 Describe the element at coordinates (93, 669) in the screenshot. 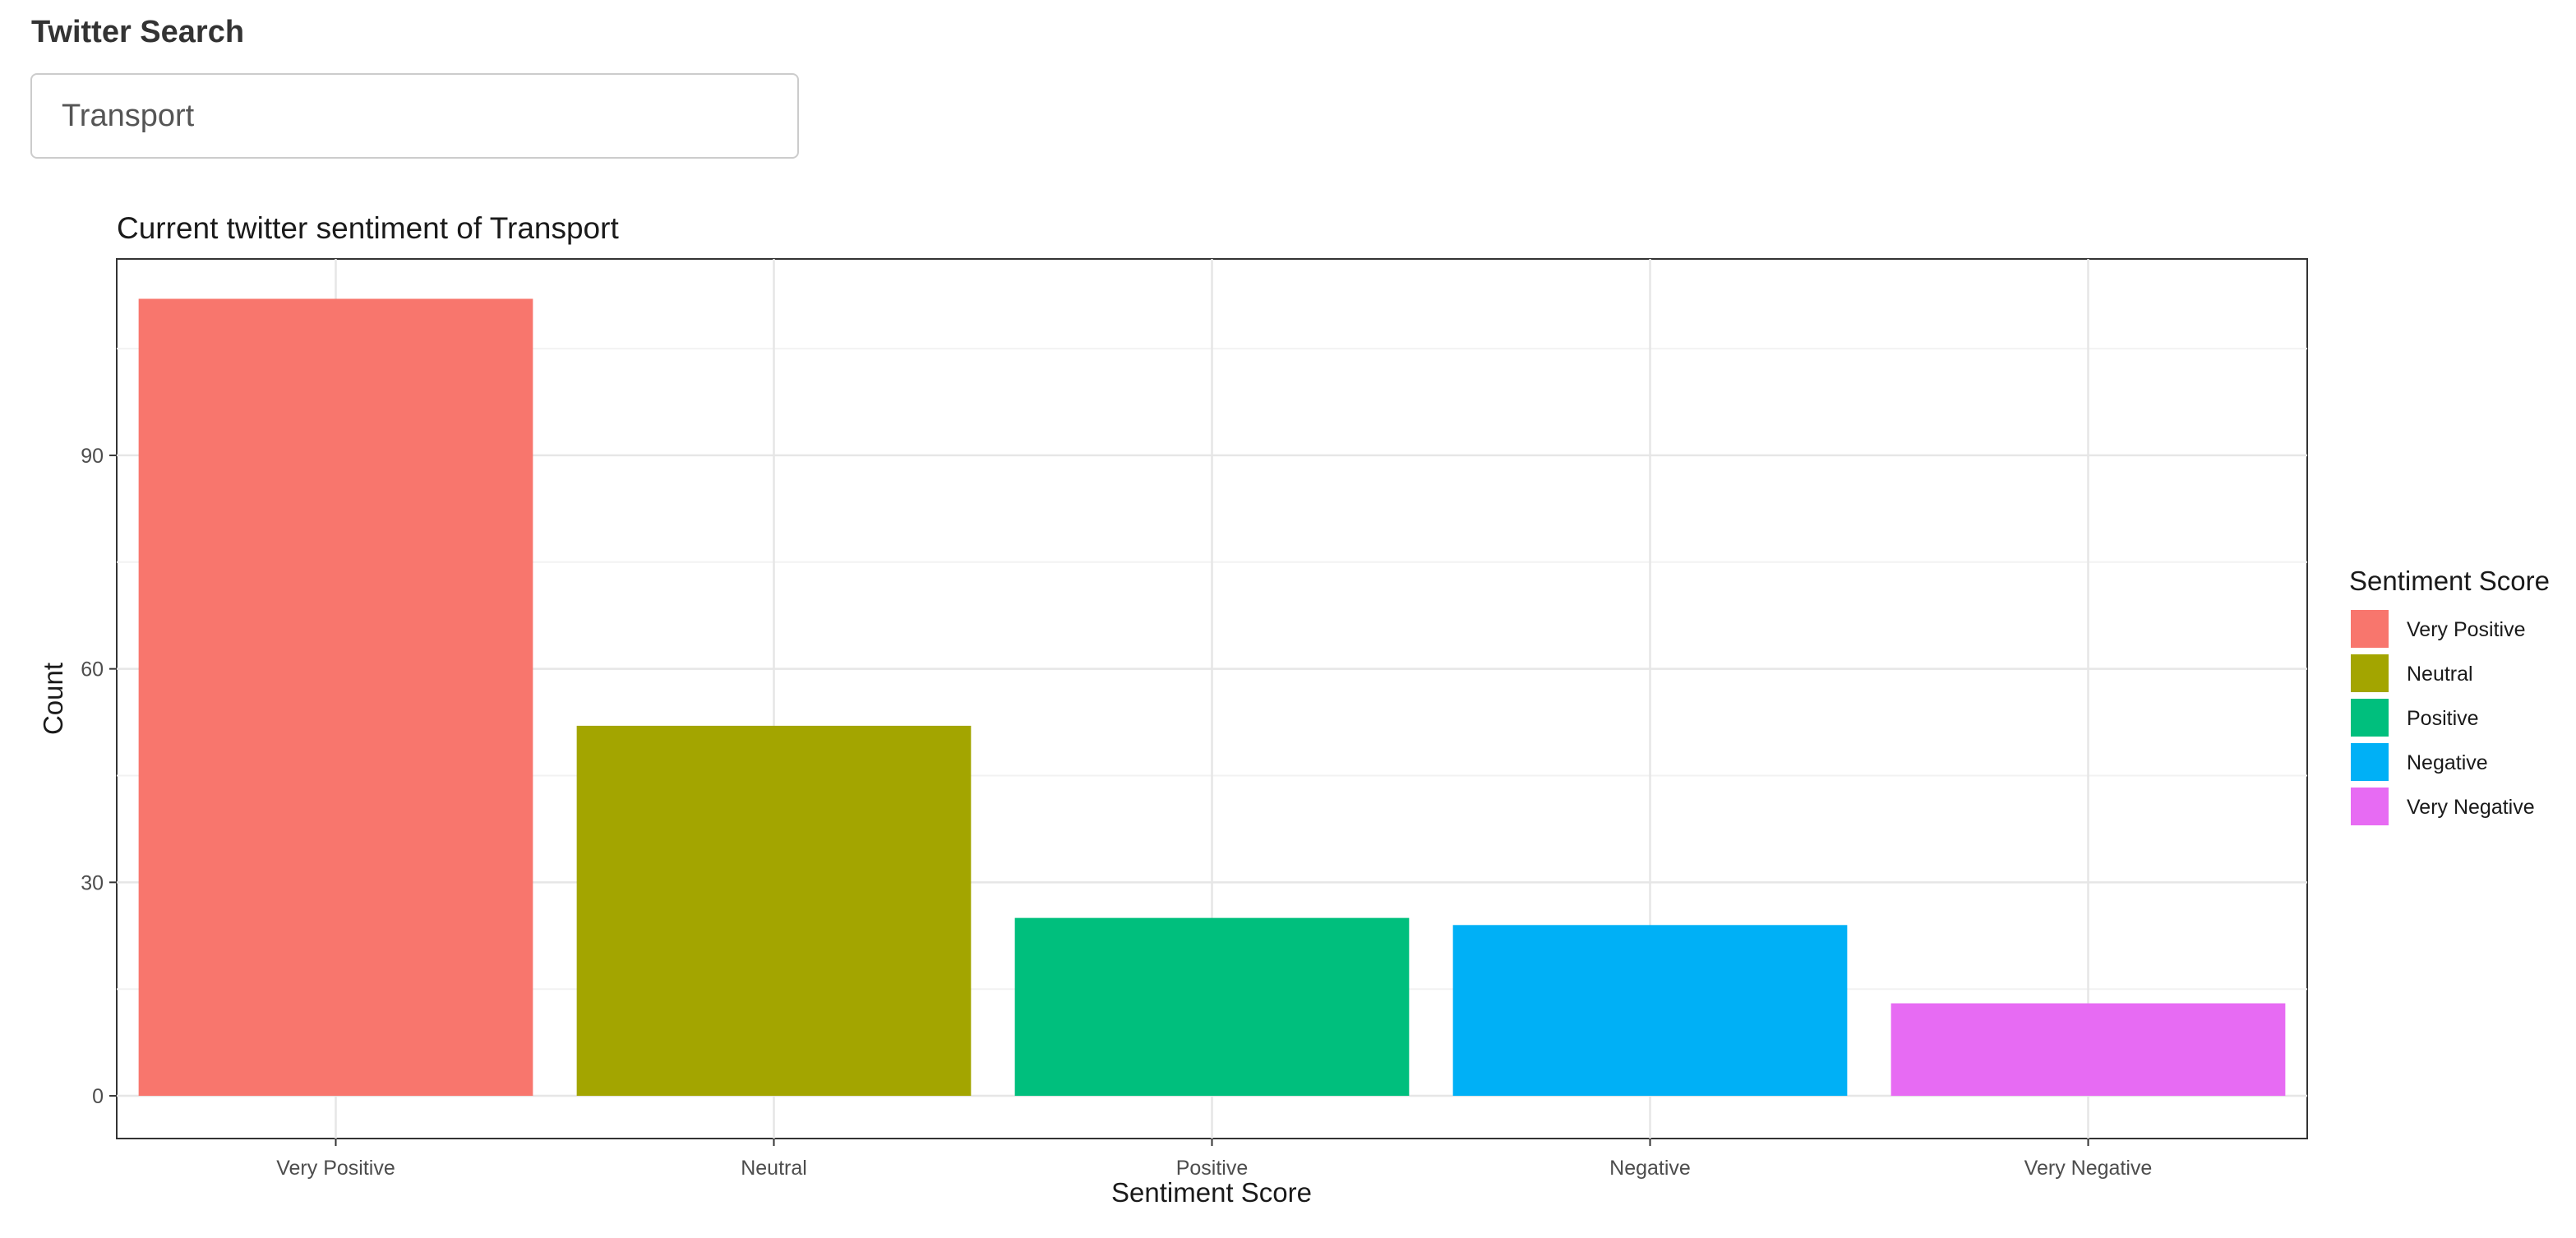

I see `y-tick-label: 60` at that location.